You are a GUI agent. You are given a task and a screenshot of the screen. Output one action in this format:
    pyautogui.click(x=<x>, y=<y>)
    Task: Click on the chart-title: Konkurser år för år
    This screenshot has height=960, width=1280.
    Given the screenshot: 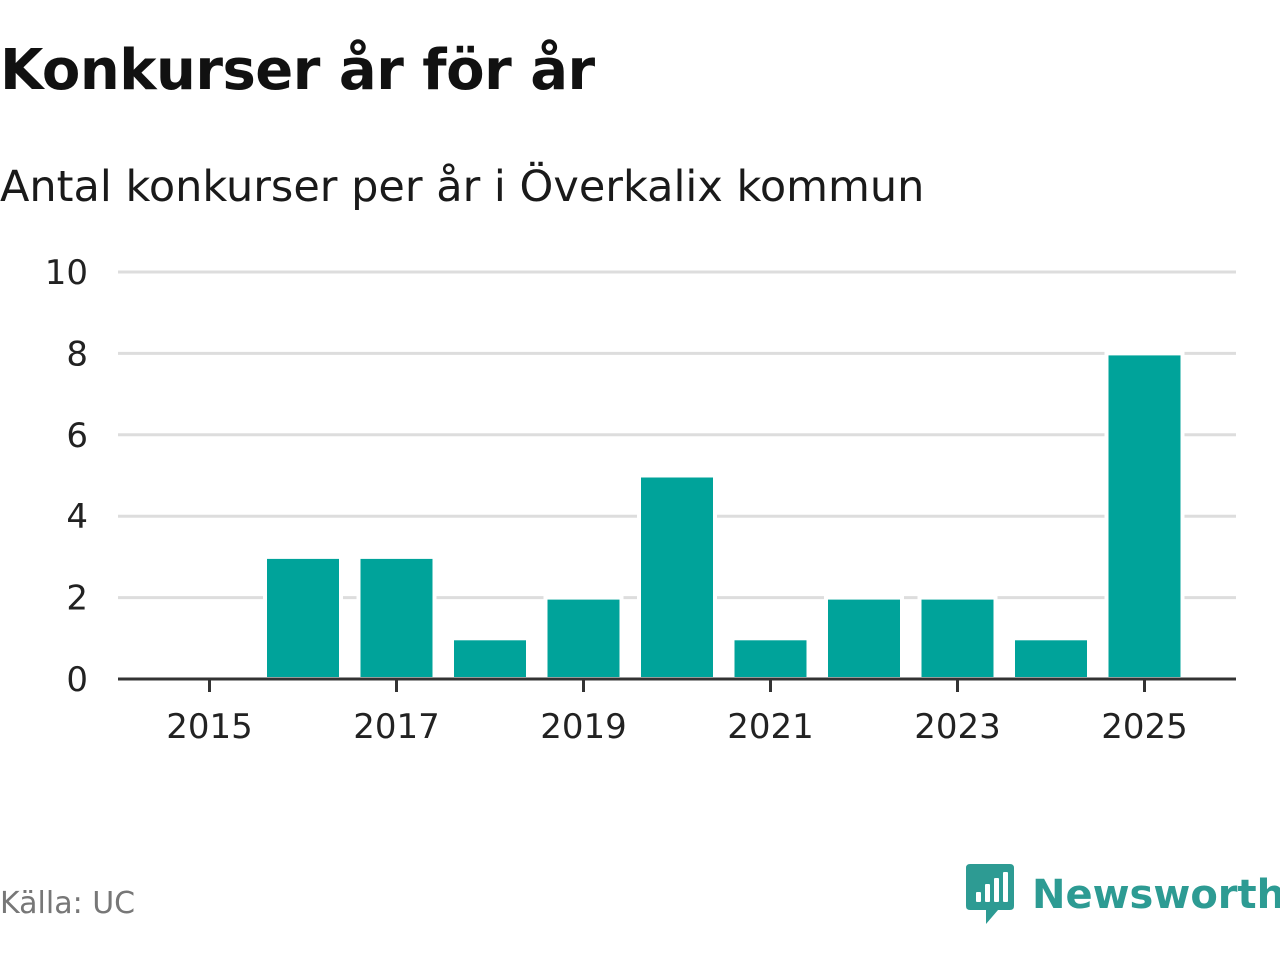 What is the action you would take?
    pyautogui.click(x=297, y=70)
    